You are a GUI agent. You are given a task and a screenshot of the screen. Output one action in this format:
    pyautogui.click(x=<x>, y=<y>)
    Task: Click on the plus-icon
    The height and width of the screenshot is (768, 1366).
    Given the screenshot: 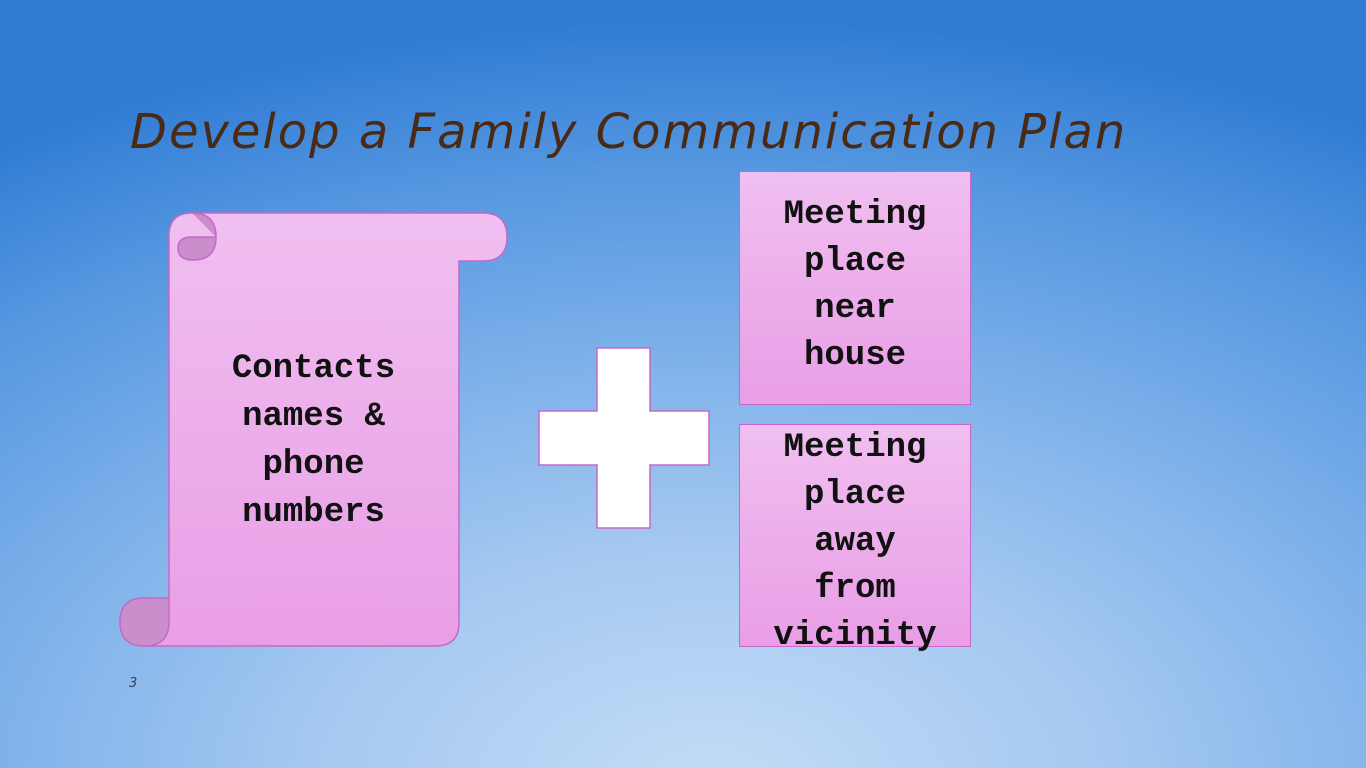 What is the action you would take?
    pyautogui.click(x=624, y=438)
    